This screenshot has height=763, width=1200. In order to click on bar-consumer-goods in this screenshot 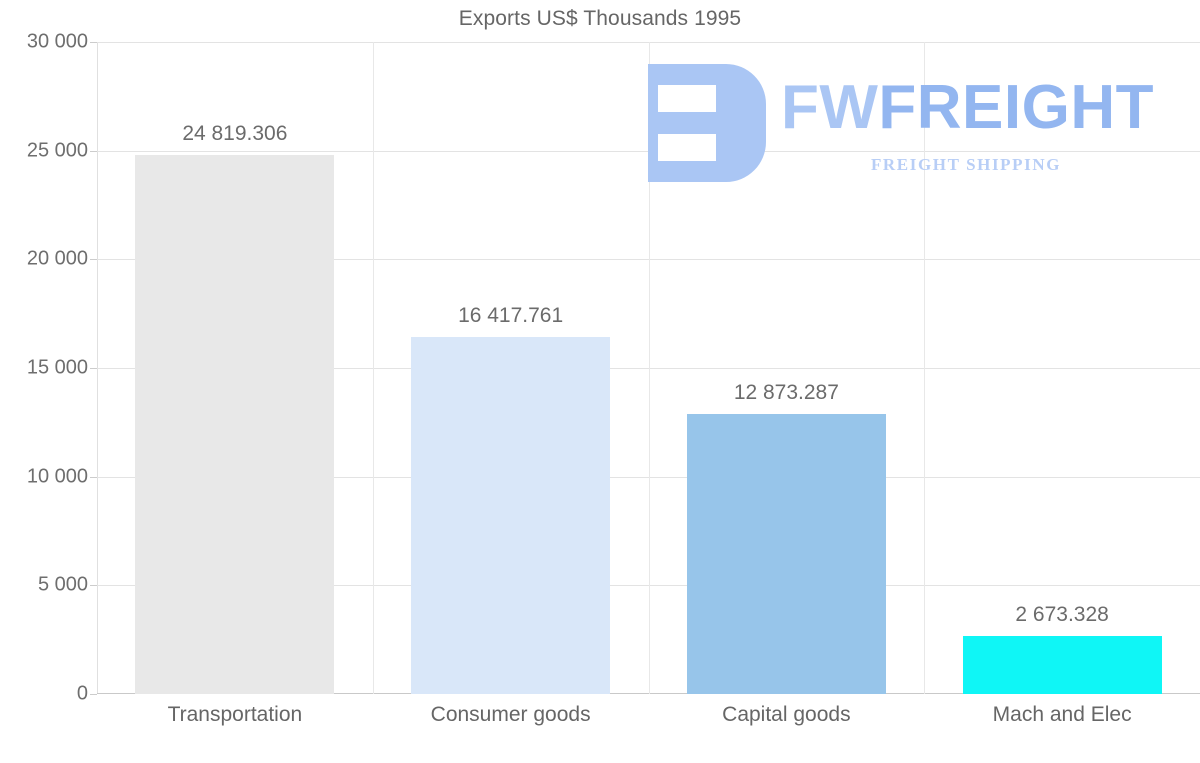, I will do `click(511, 515)`.